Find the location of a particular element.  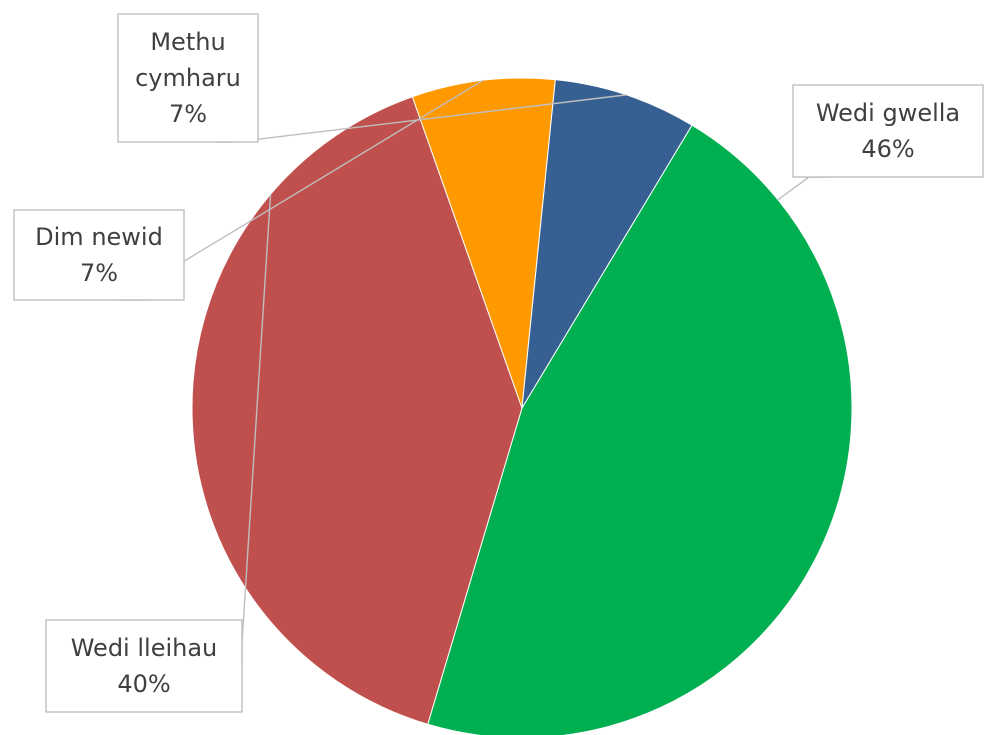

data-label-category: Dim newid is located at coordinates (99, 237).